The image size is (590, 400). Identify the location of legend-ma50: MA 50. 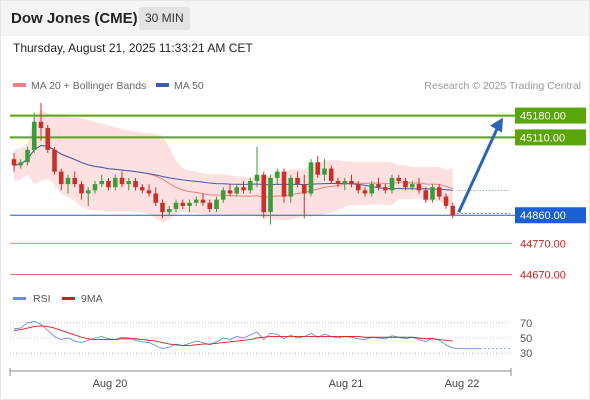
(180, 86).